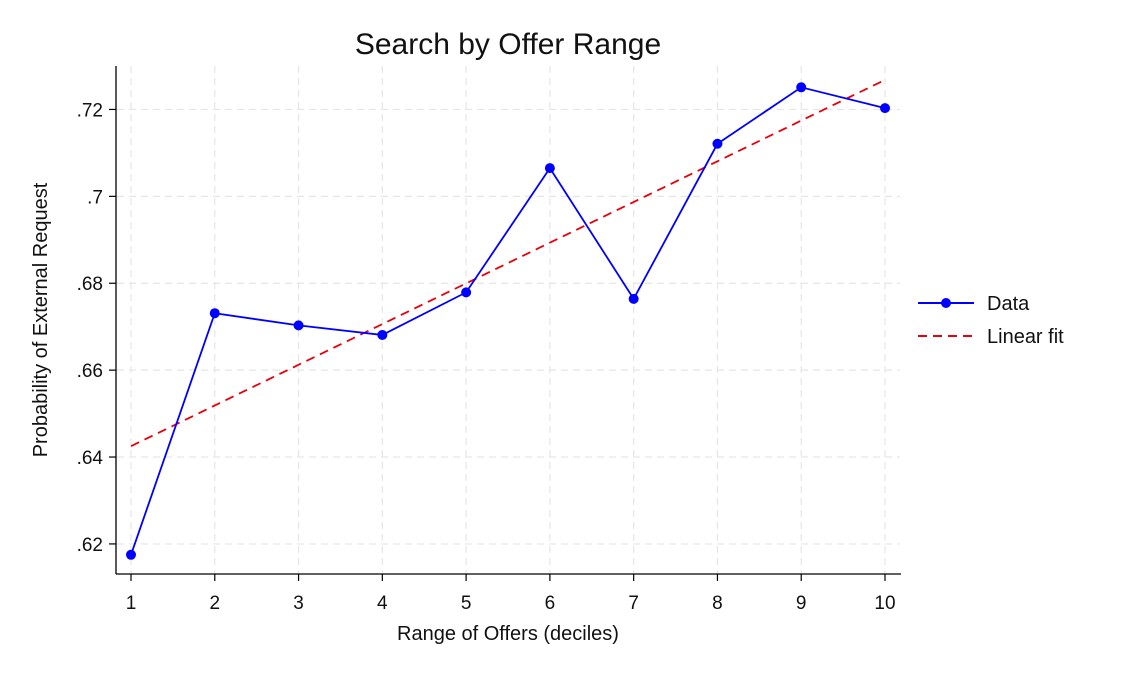 The image size is (1121, 673). What do you see at coordinates (41, 319) in the screenshot?
I see `y-axis-label: Probability of External Request` at bounding box center [41, 319].